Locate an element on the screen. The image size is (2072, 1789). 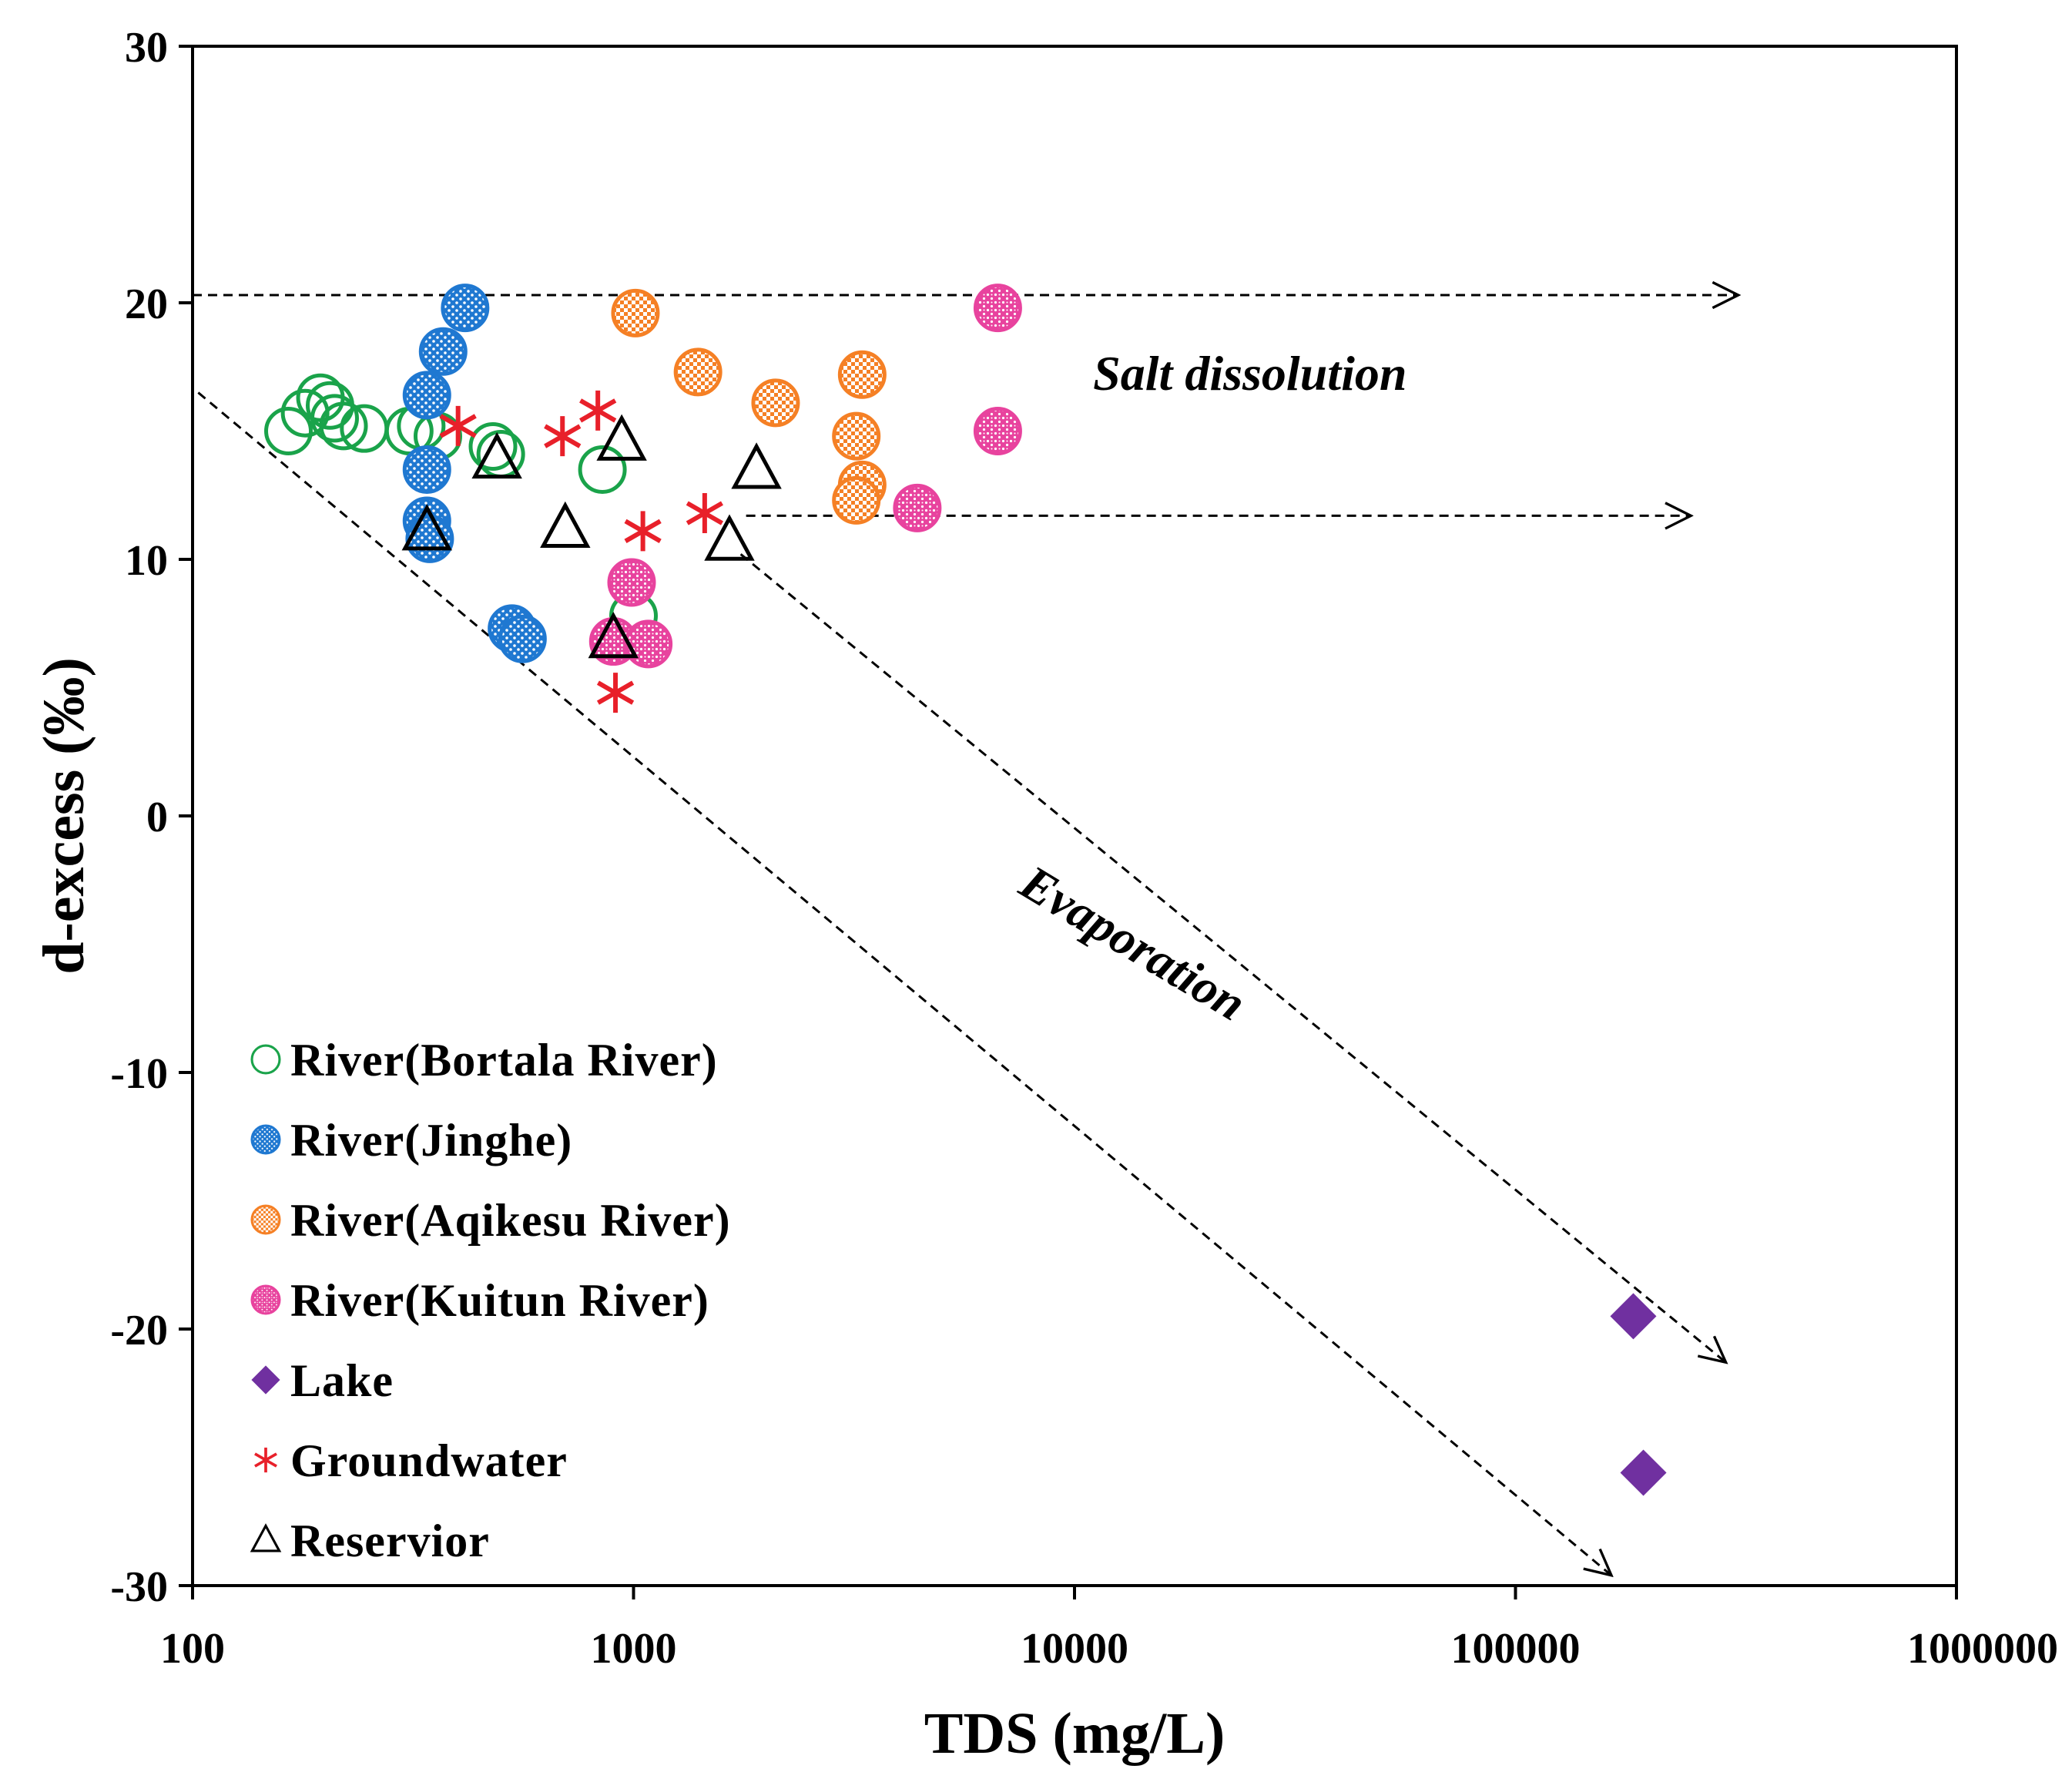
y-tick-label: -10 is located at coordinates (139, 1074).